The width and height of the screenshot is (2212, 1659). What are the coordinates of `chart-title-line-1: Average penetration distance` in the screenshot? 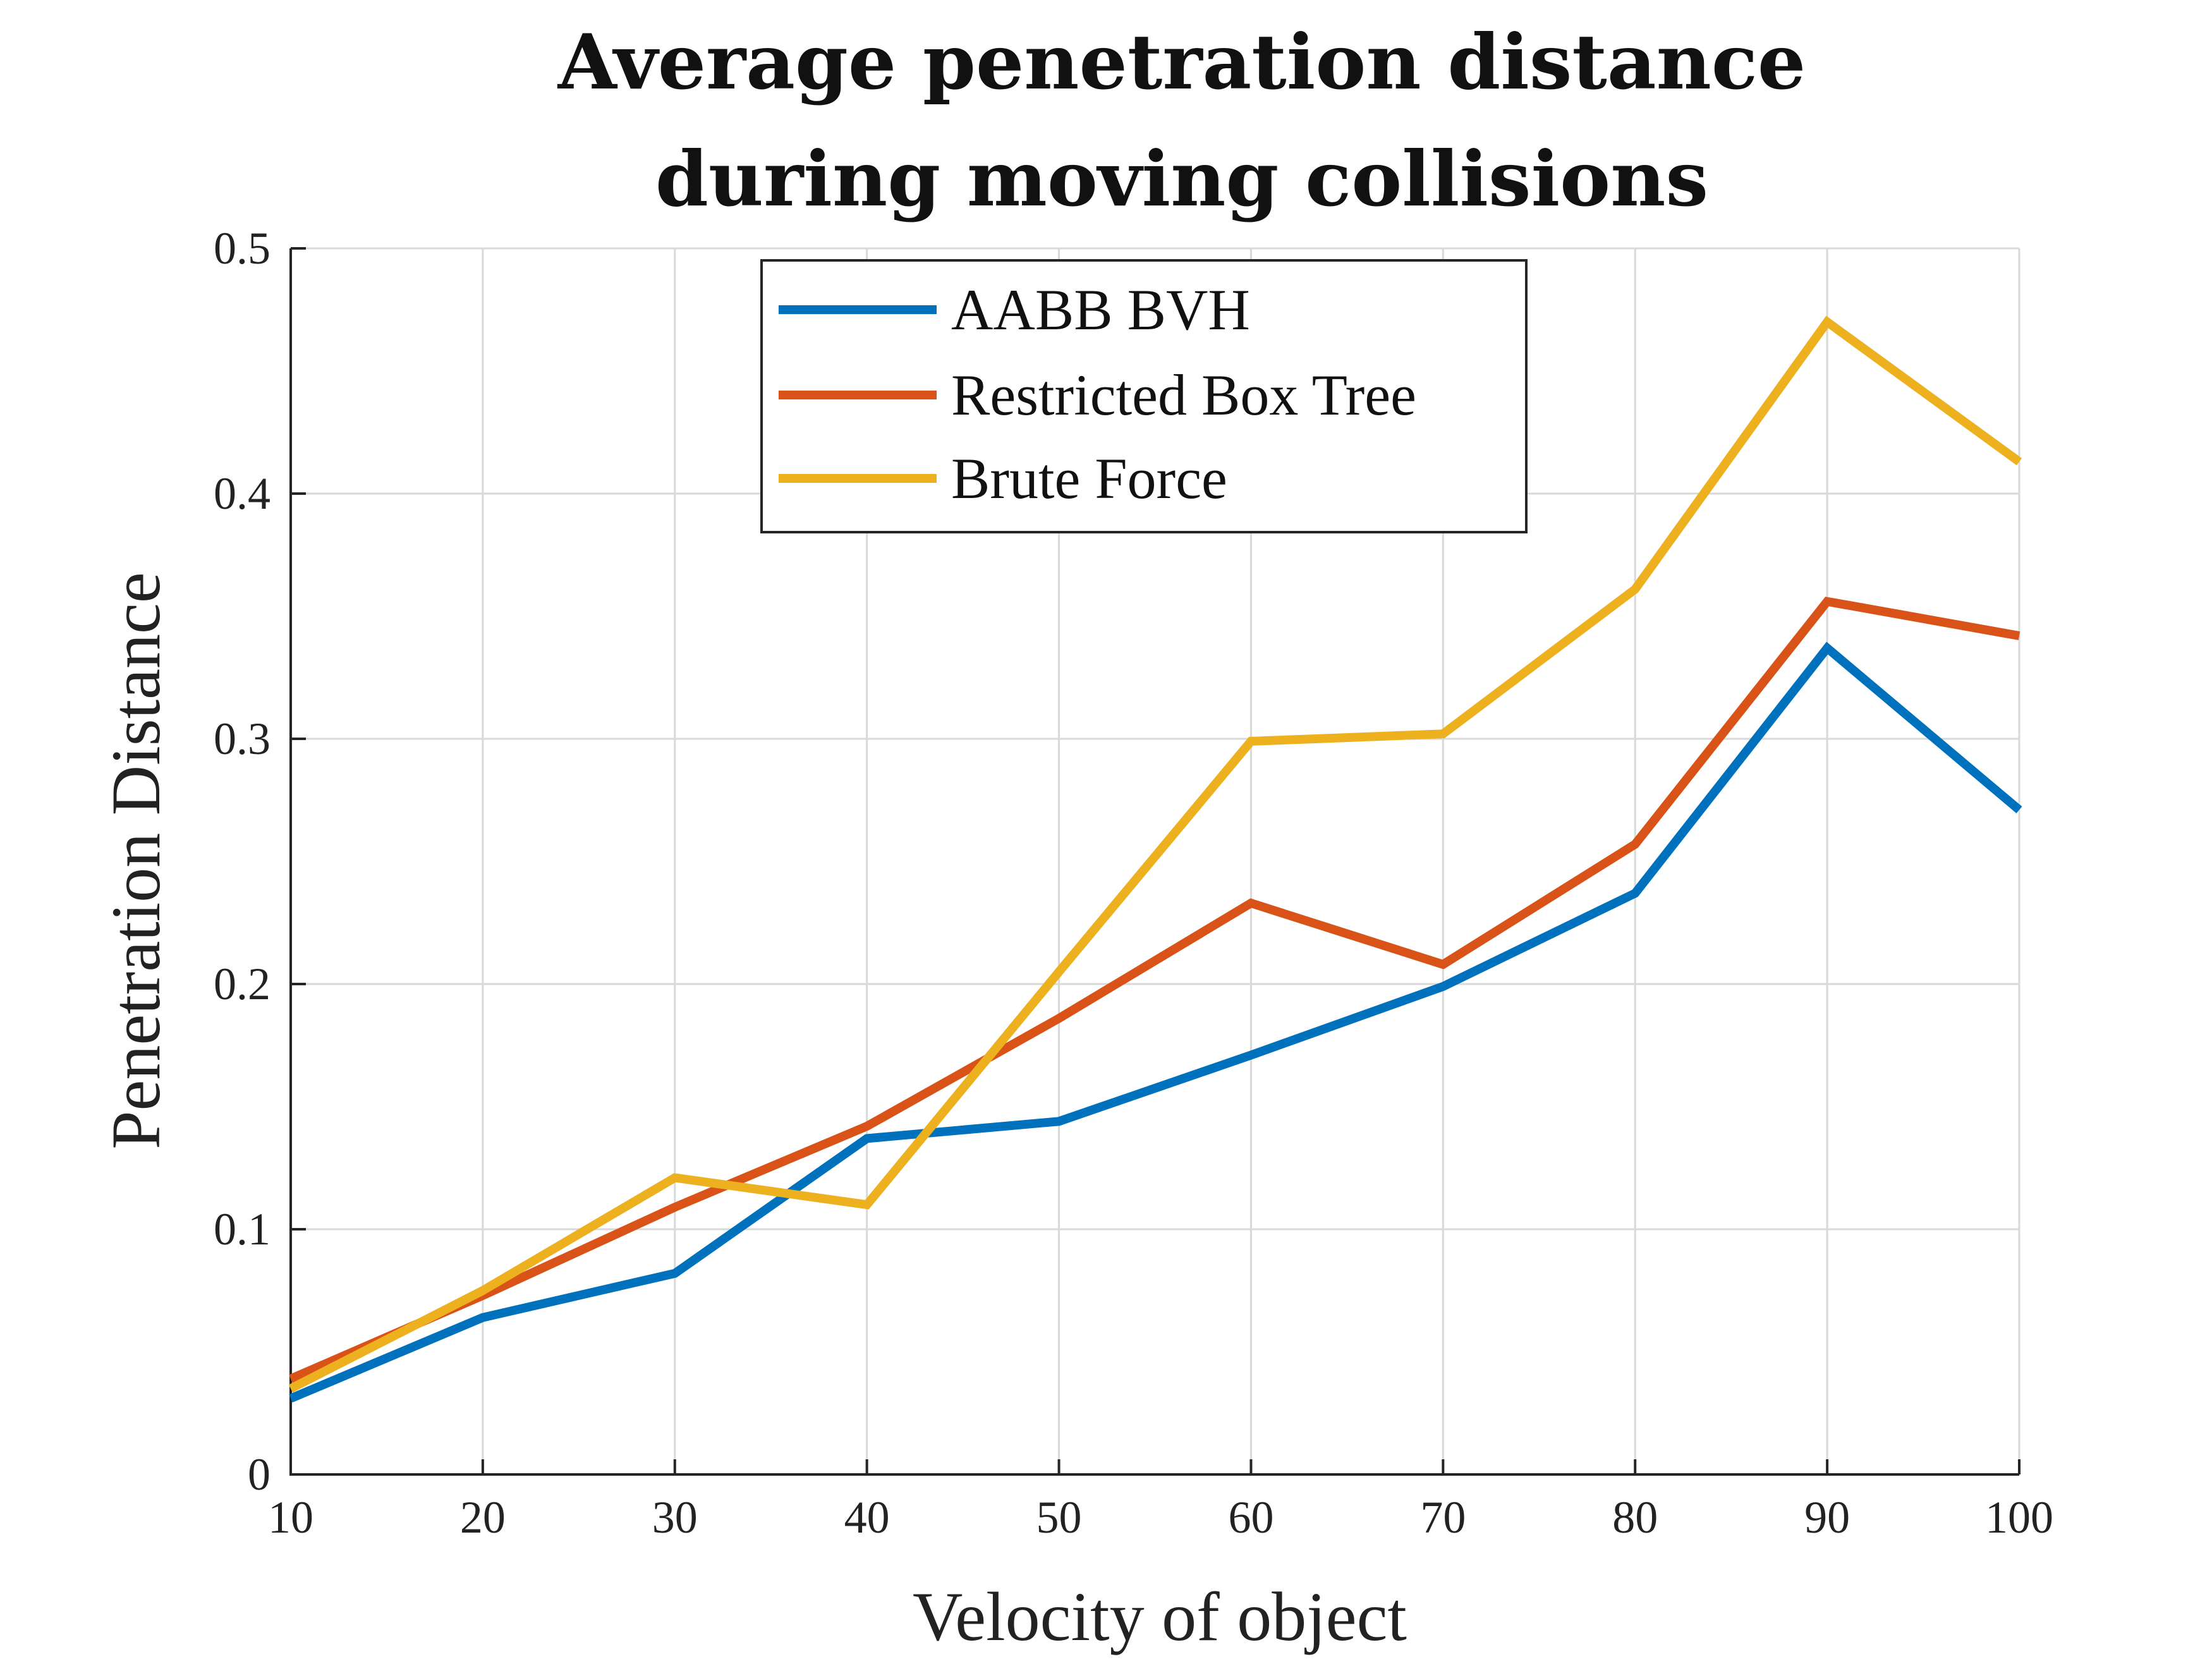 It's located at (1181, 62).